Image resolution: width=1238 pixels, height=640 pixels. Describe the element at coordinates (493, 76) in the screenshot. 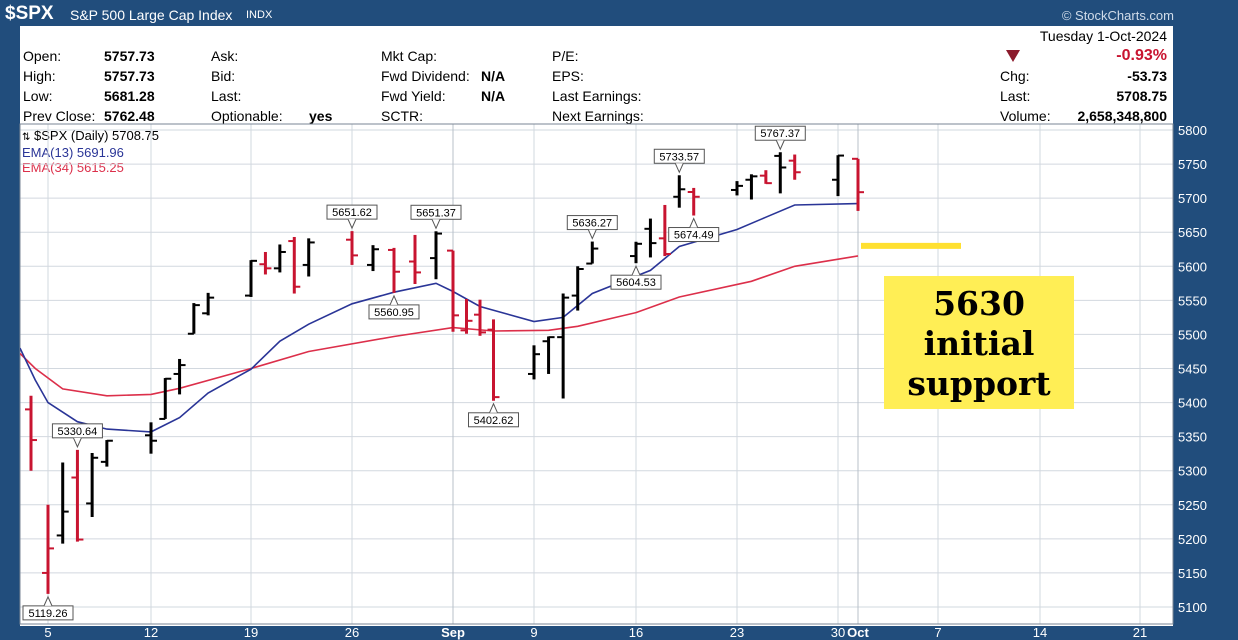

I see `fwd-dividend-value: N/A` at that location.